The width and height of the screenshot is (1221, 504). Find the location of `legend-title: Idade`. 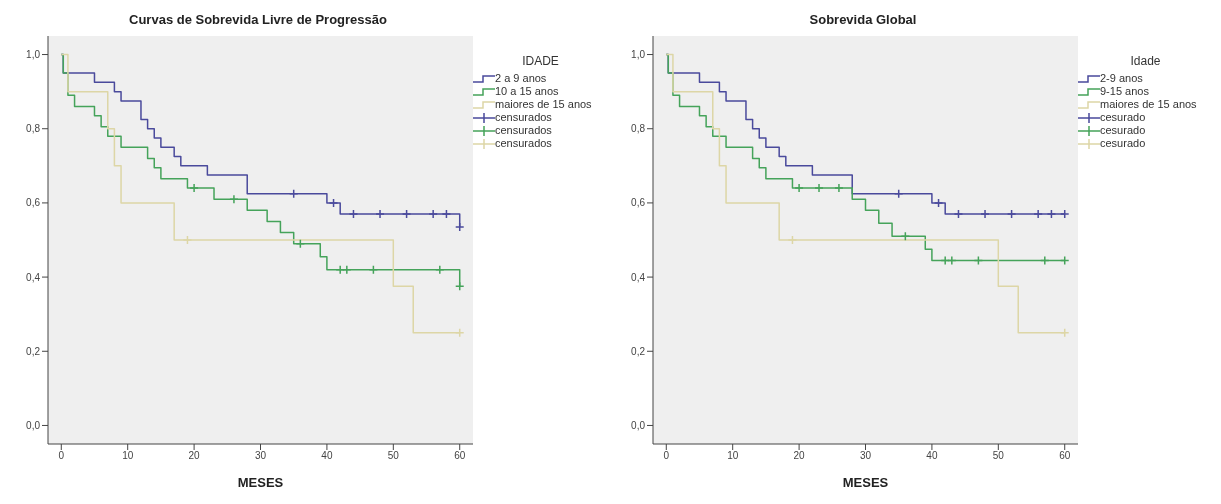

legend-title: Idade is located at coordinates (1145, 61).